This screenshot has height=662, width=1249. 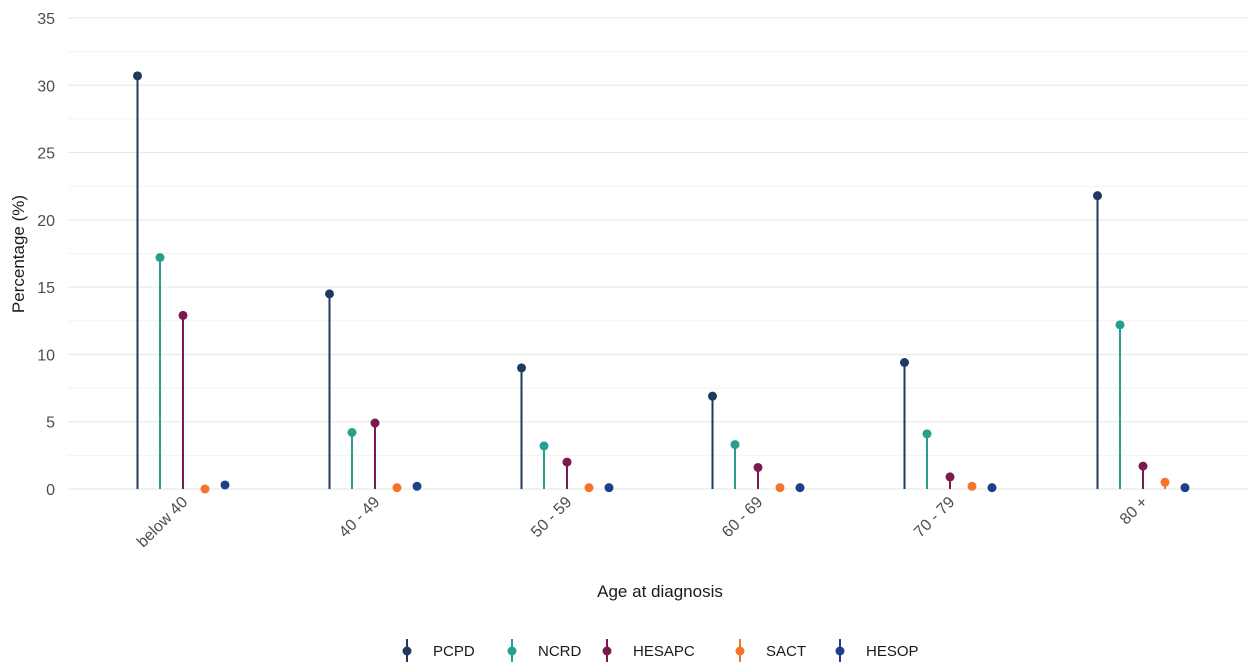 I want to click on y-tick-label: 25, so click(x=46, y=154).